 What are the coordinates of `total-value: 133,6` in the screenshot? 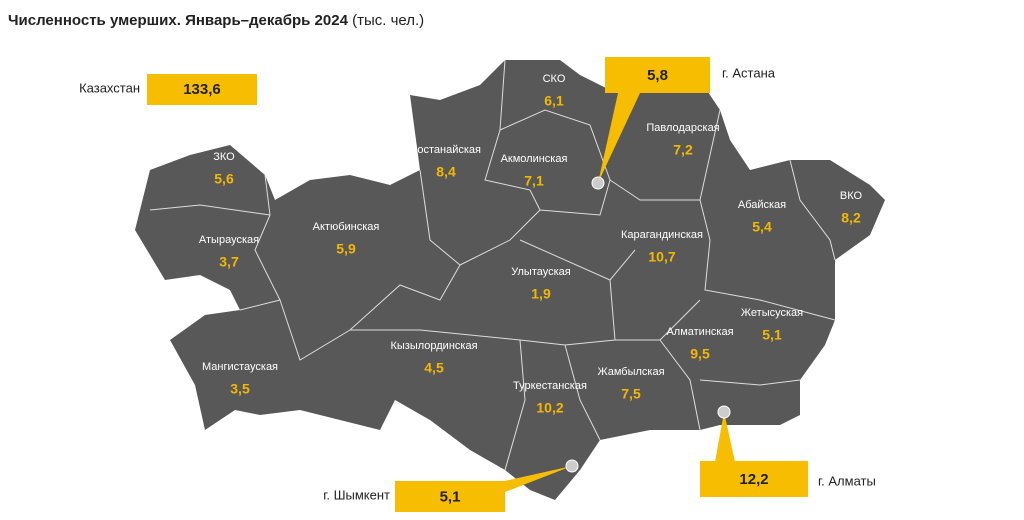 It's located at (202, 89).